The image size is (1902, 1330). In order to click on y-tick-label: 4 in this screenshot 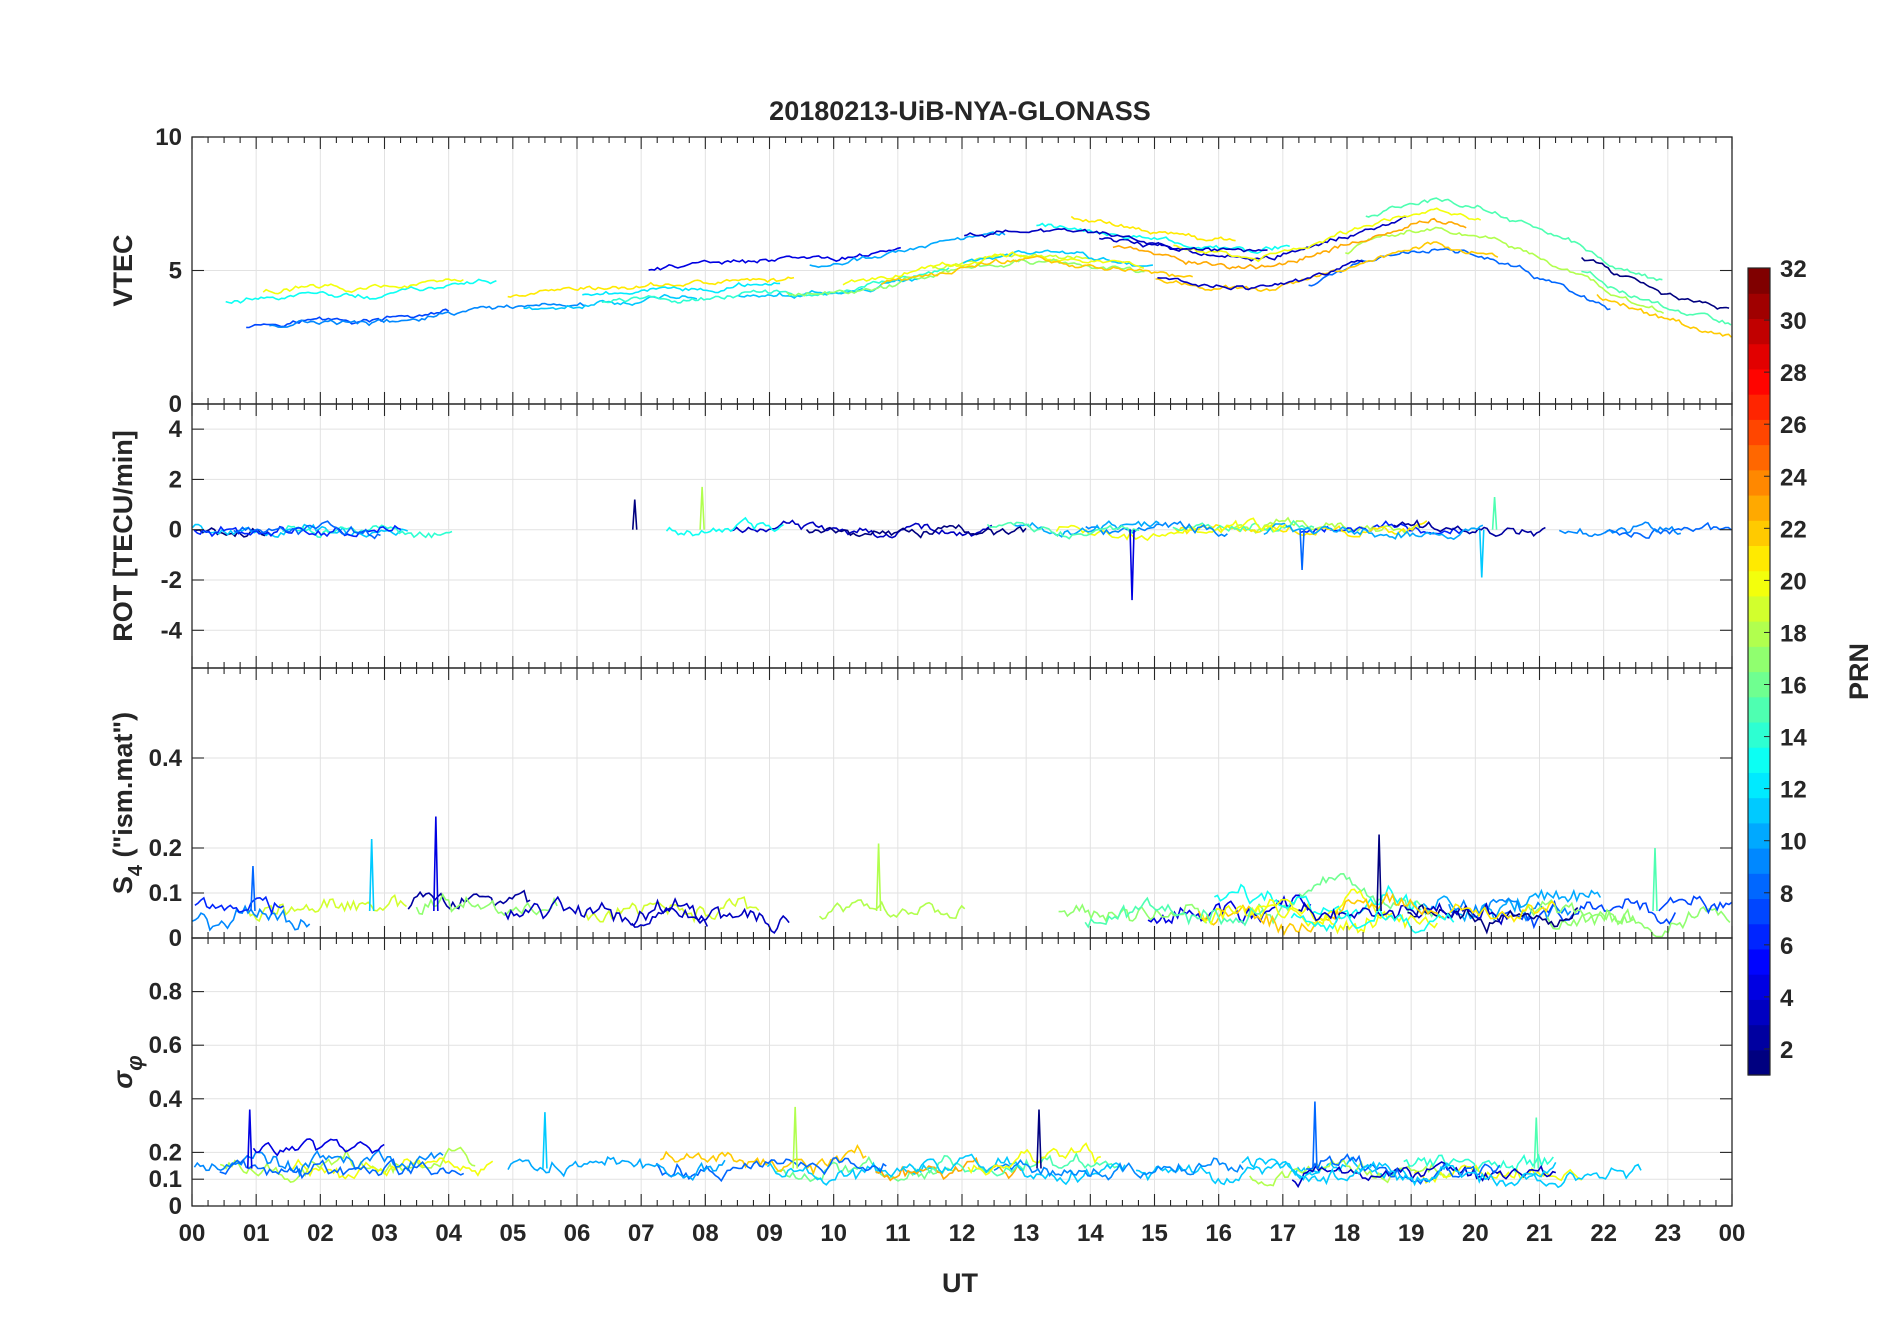, I will do `click(176, 429)`.